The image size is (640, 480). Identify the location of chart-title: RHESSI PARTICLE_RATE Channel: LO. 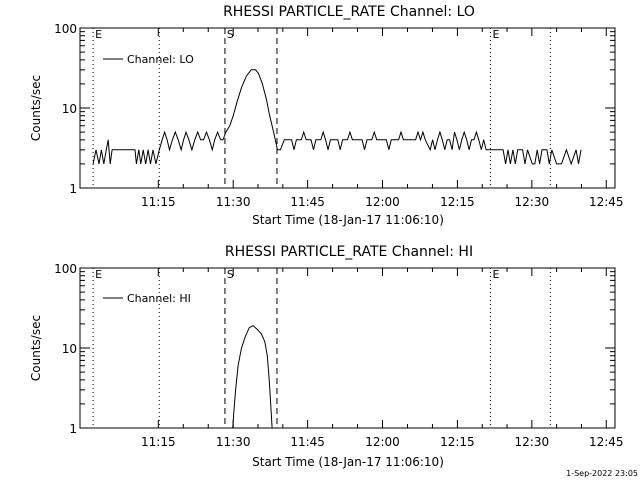
(349, 12).